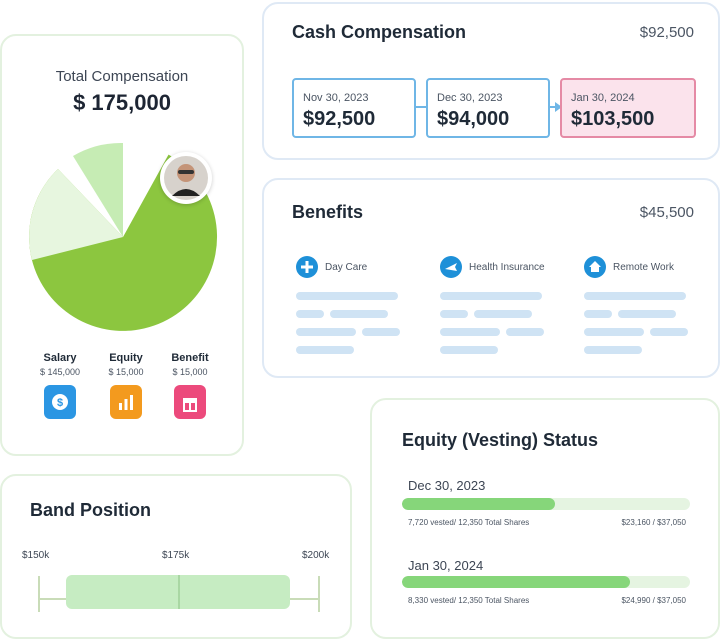 This screenshot has height=639, width=720. I want to click on benefit-breakdown: Benefit $ 15,000, so click(190, 385).